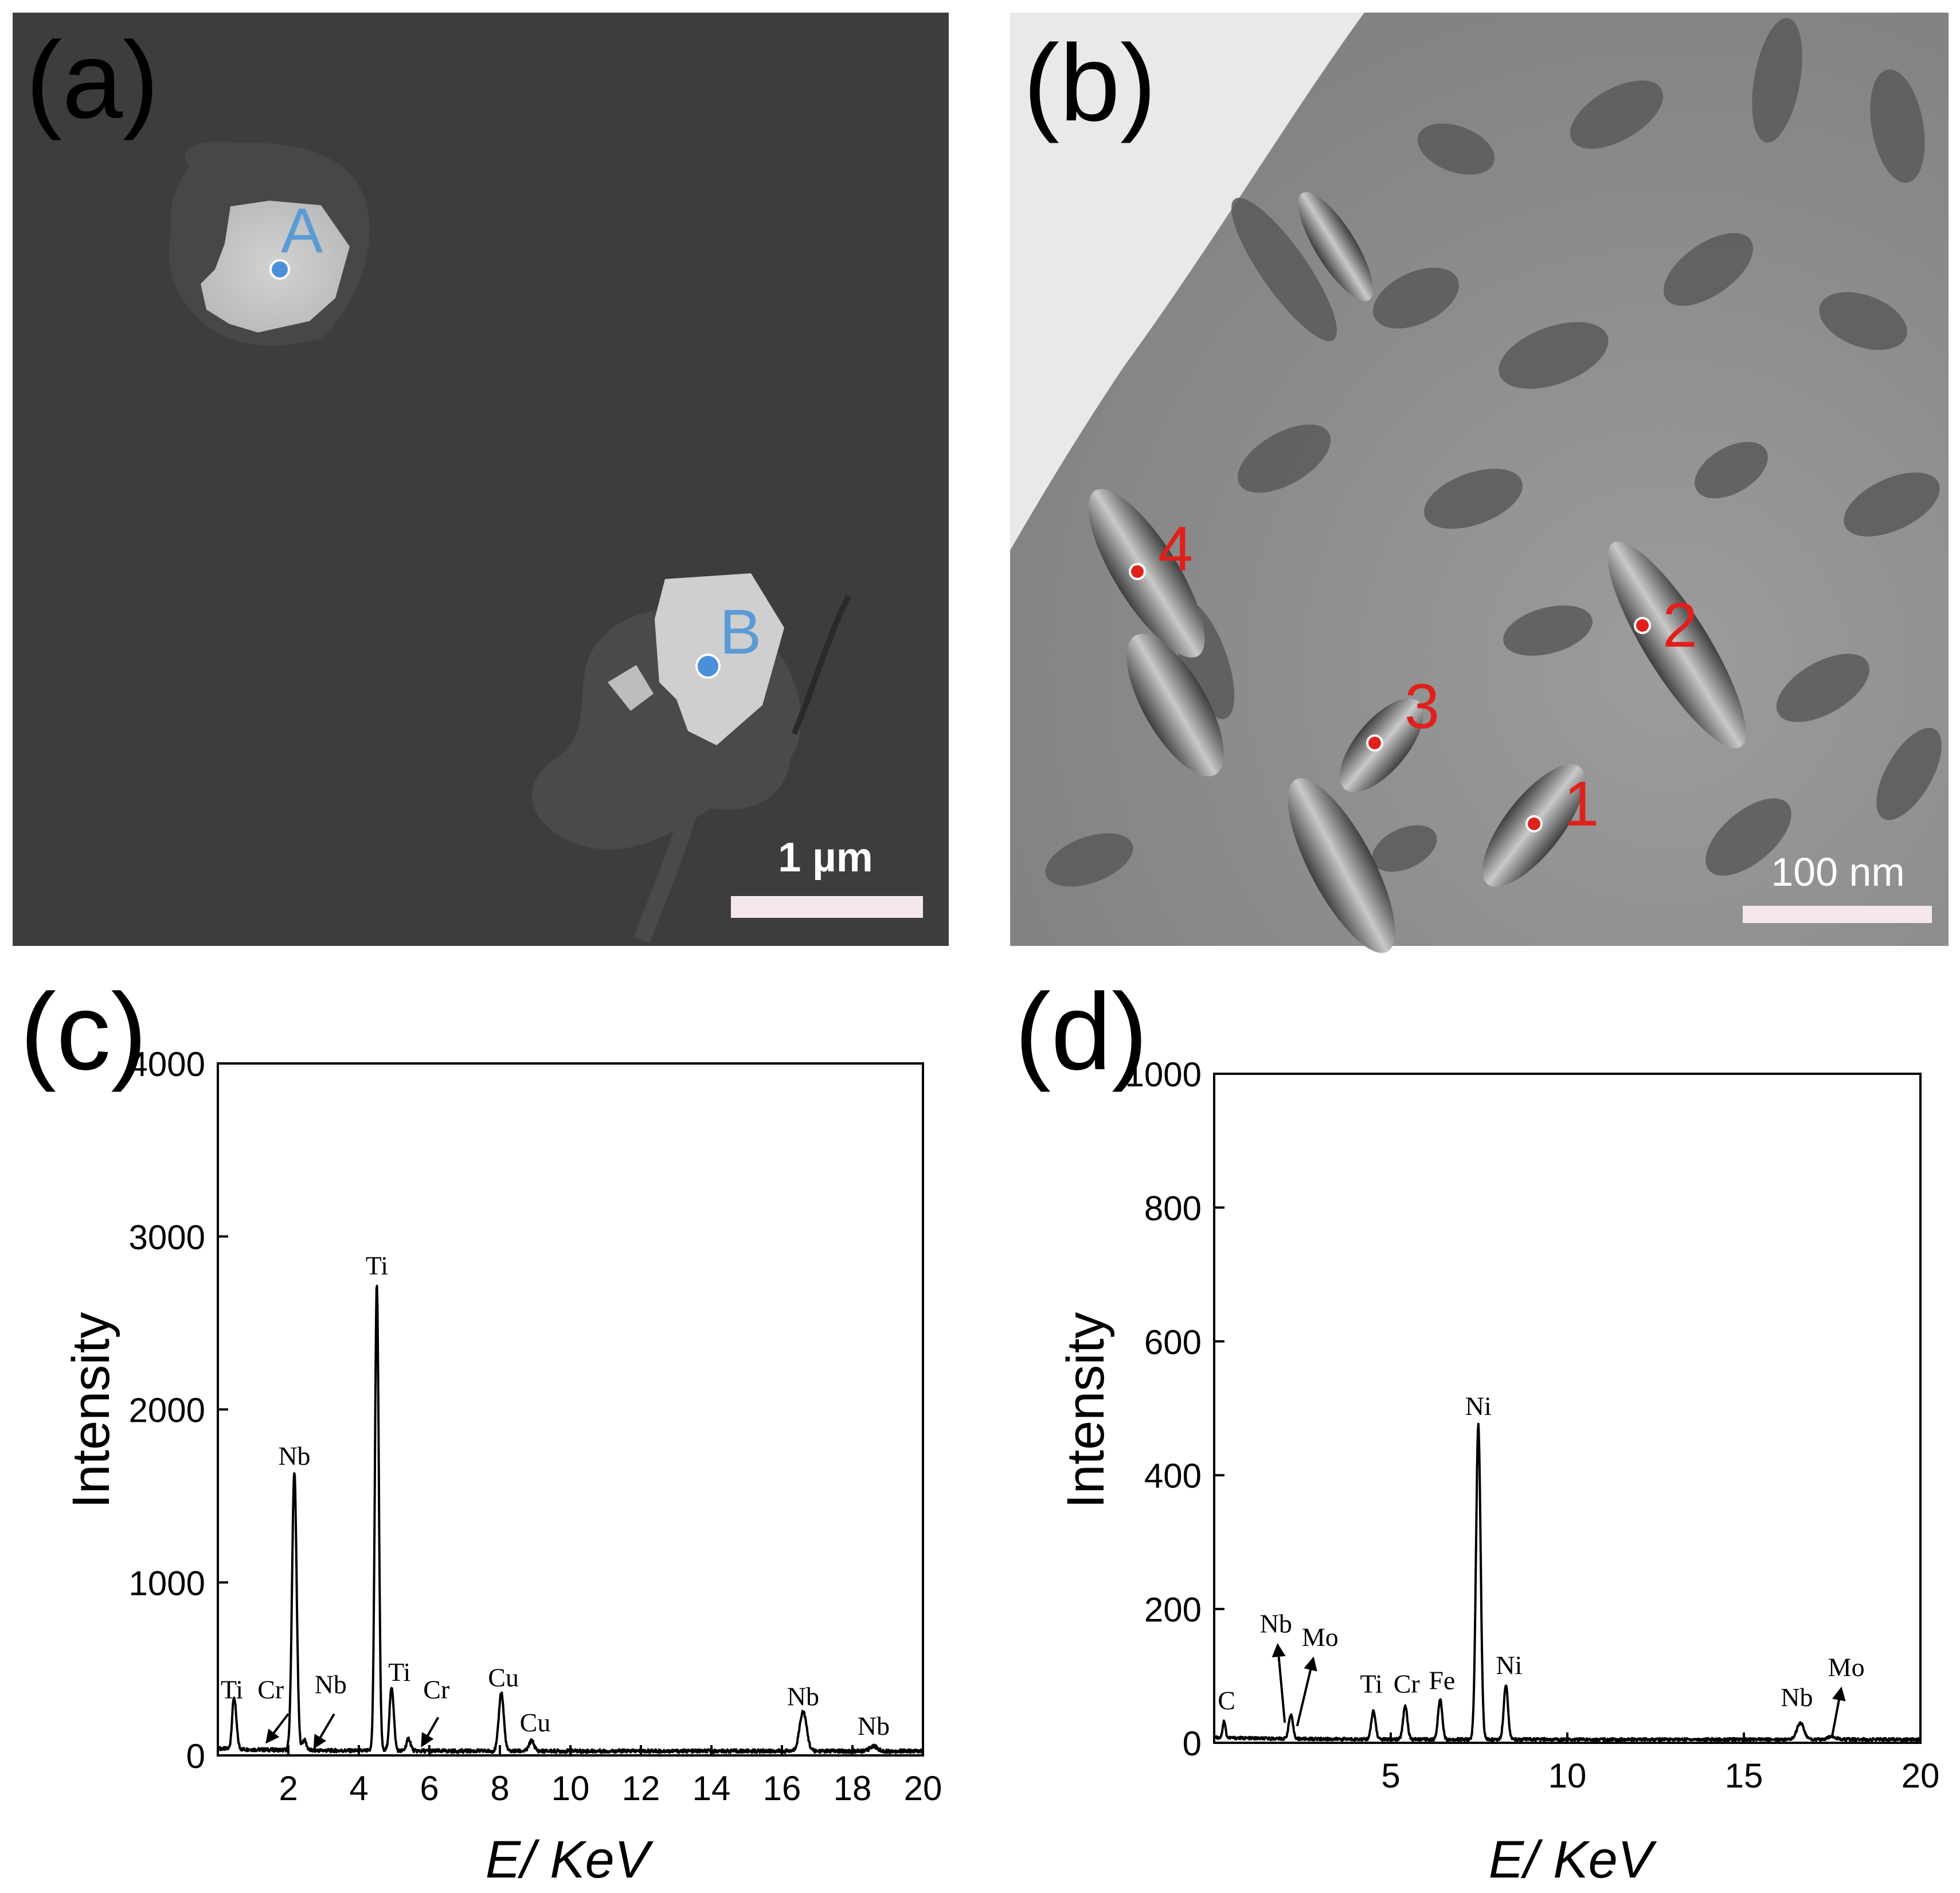 The image size is (1960, 1893). What do you see at coordinates (1173, 1343) in the screenshot?
I see `y-tick-label: 600` at bounding box center [1173, 1343].